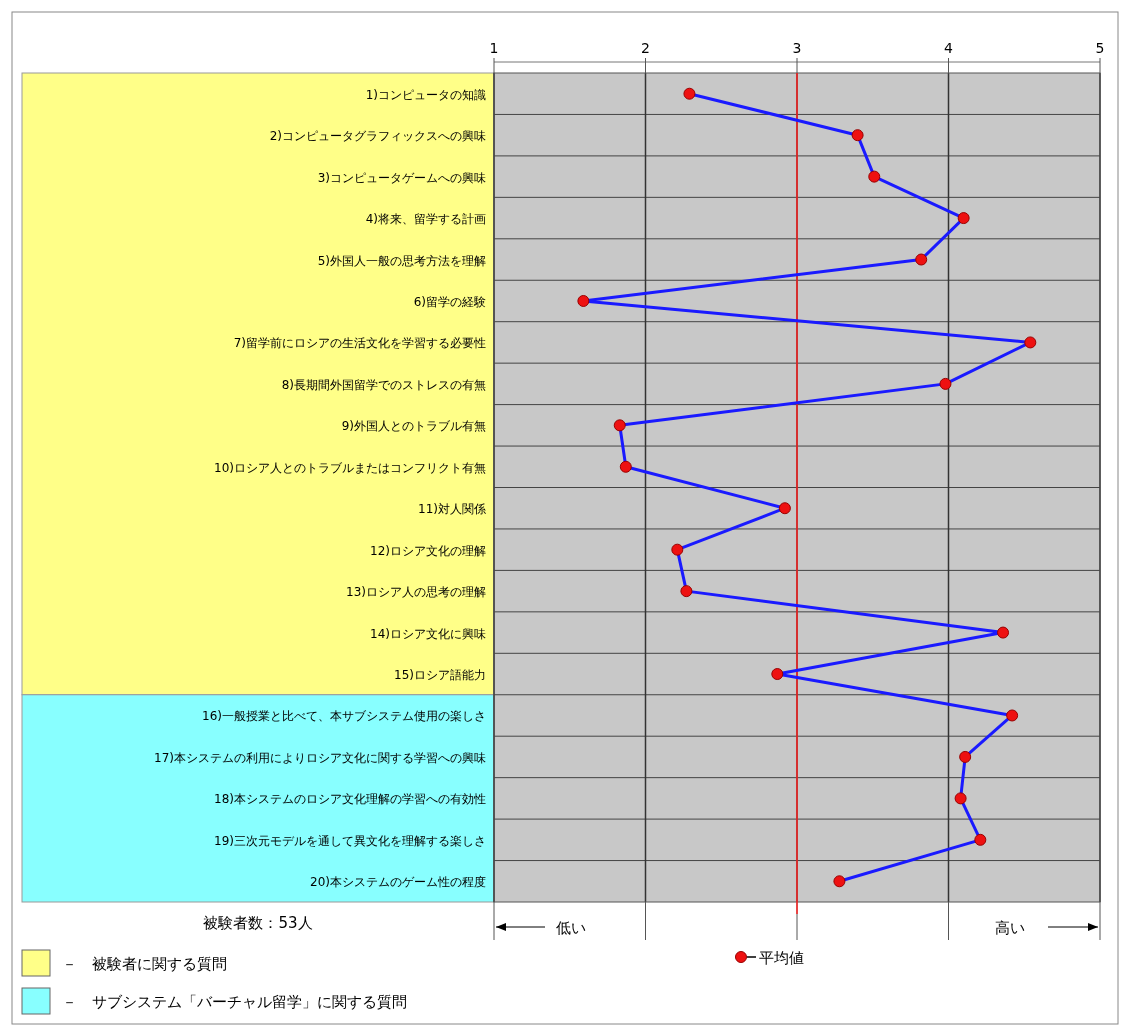 This screenshot has height=1030, width=1124. Describe the element at coordinates (428, 633) in the screenshot. I see `y-tick-label: 14)ロシア文化に興味` at that location.